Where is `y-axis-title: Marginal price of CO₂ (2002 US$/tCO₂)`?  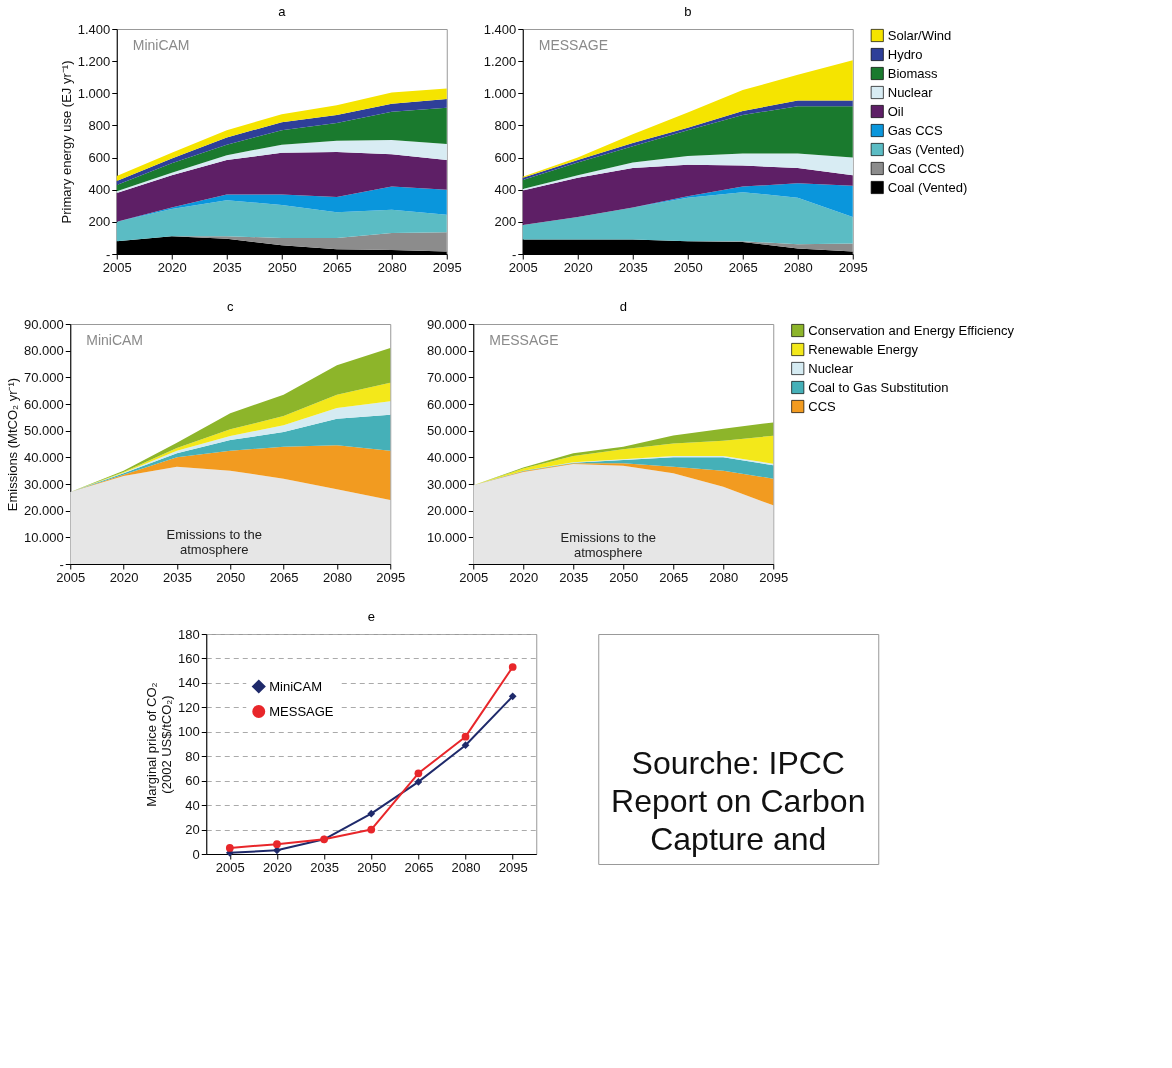 y-axis-title: Marginal price of CO₂ (2002 US$/tCO₂) is located at coordinates (159, 744).